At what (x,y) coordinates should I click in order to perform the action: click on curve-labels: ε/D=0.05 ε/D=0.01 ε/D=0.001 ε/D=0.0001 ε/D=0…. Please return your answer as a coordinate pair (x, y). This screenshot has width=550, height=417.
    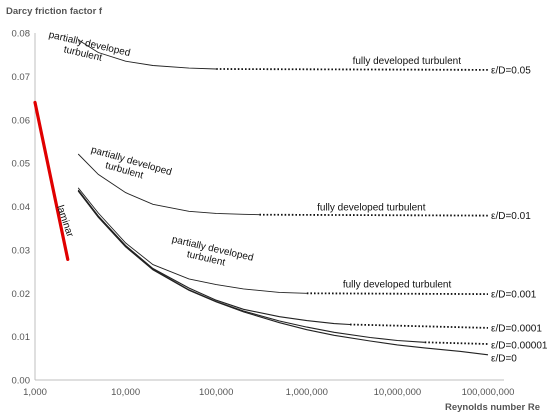
    Looking at the image, I should click on (519, 214).